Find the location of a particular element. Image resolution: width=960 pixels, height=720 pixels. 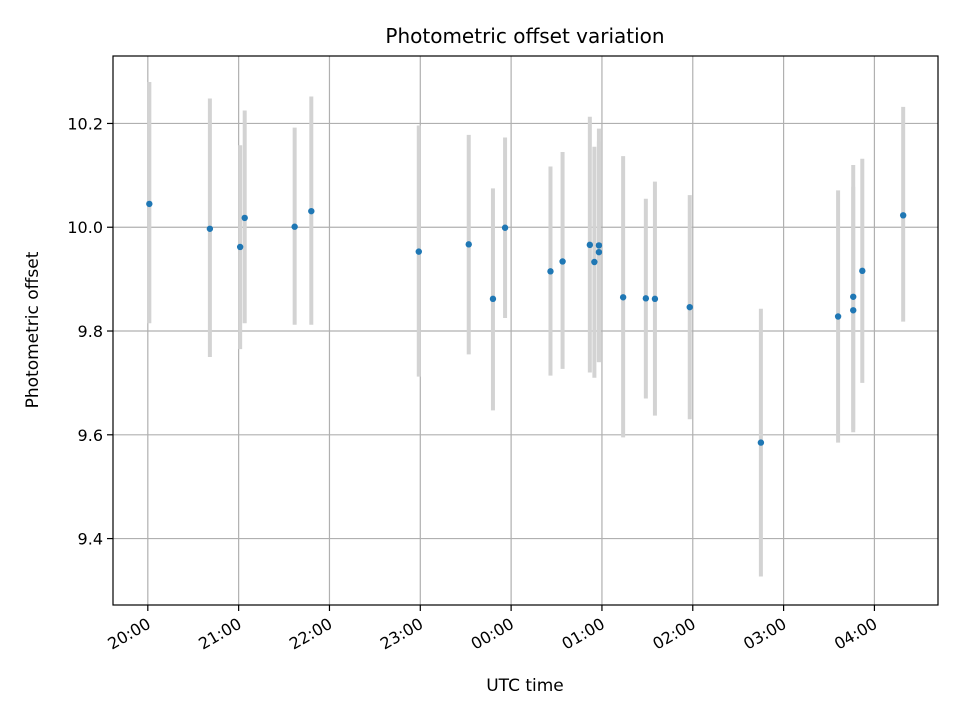

y-tick-label: 10.2 is located at coordinates (85, 123).